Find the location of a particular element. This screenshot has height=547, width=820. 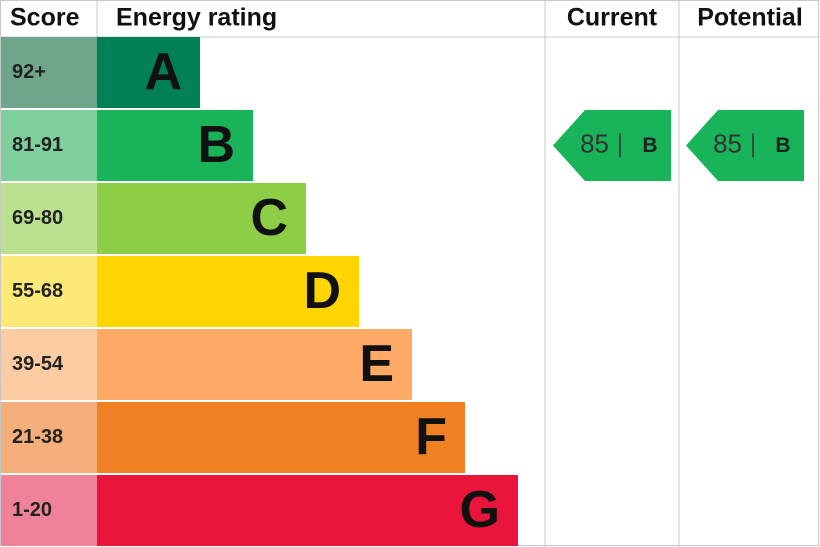

score-label: 81-91 is located at coordinates (37, 145).